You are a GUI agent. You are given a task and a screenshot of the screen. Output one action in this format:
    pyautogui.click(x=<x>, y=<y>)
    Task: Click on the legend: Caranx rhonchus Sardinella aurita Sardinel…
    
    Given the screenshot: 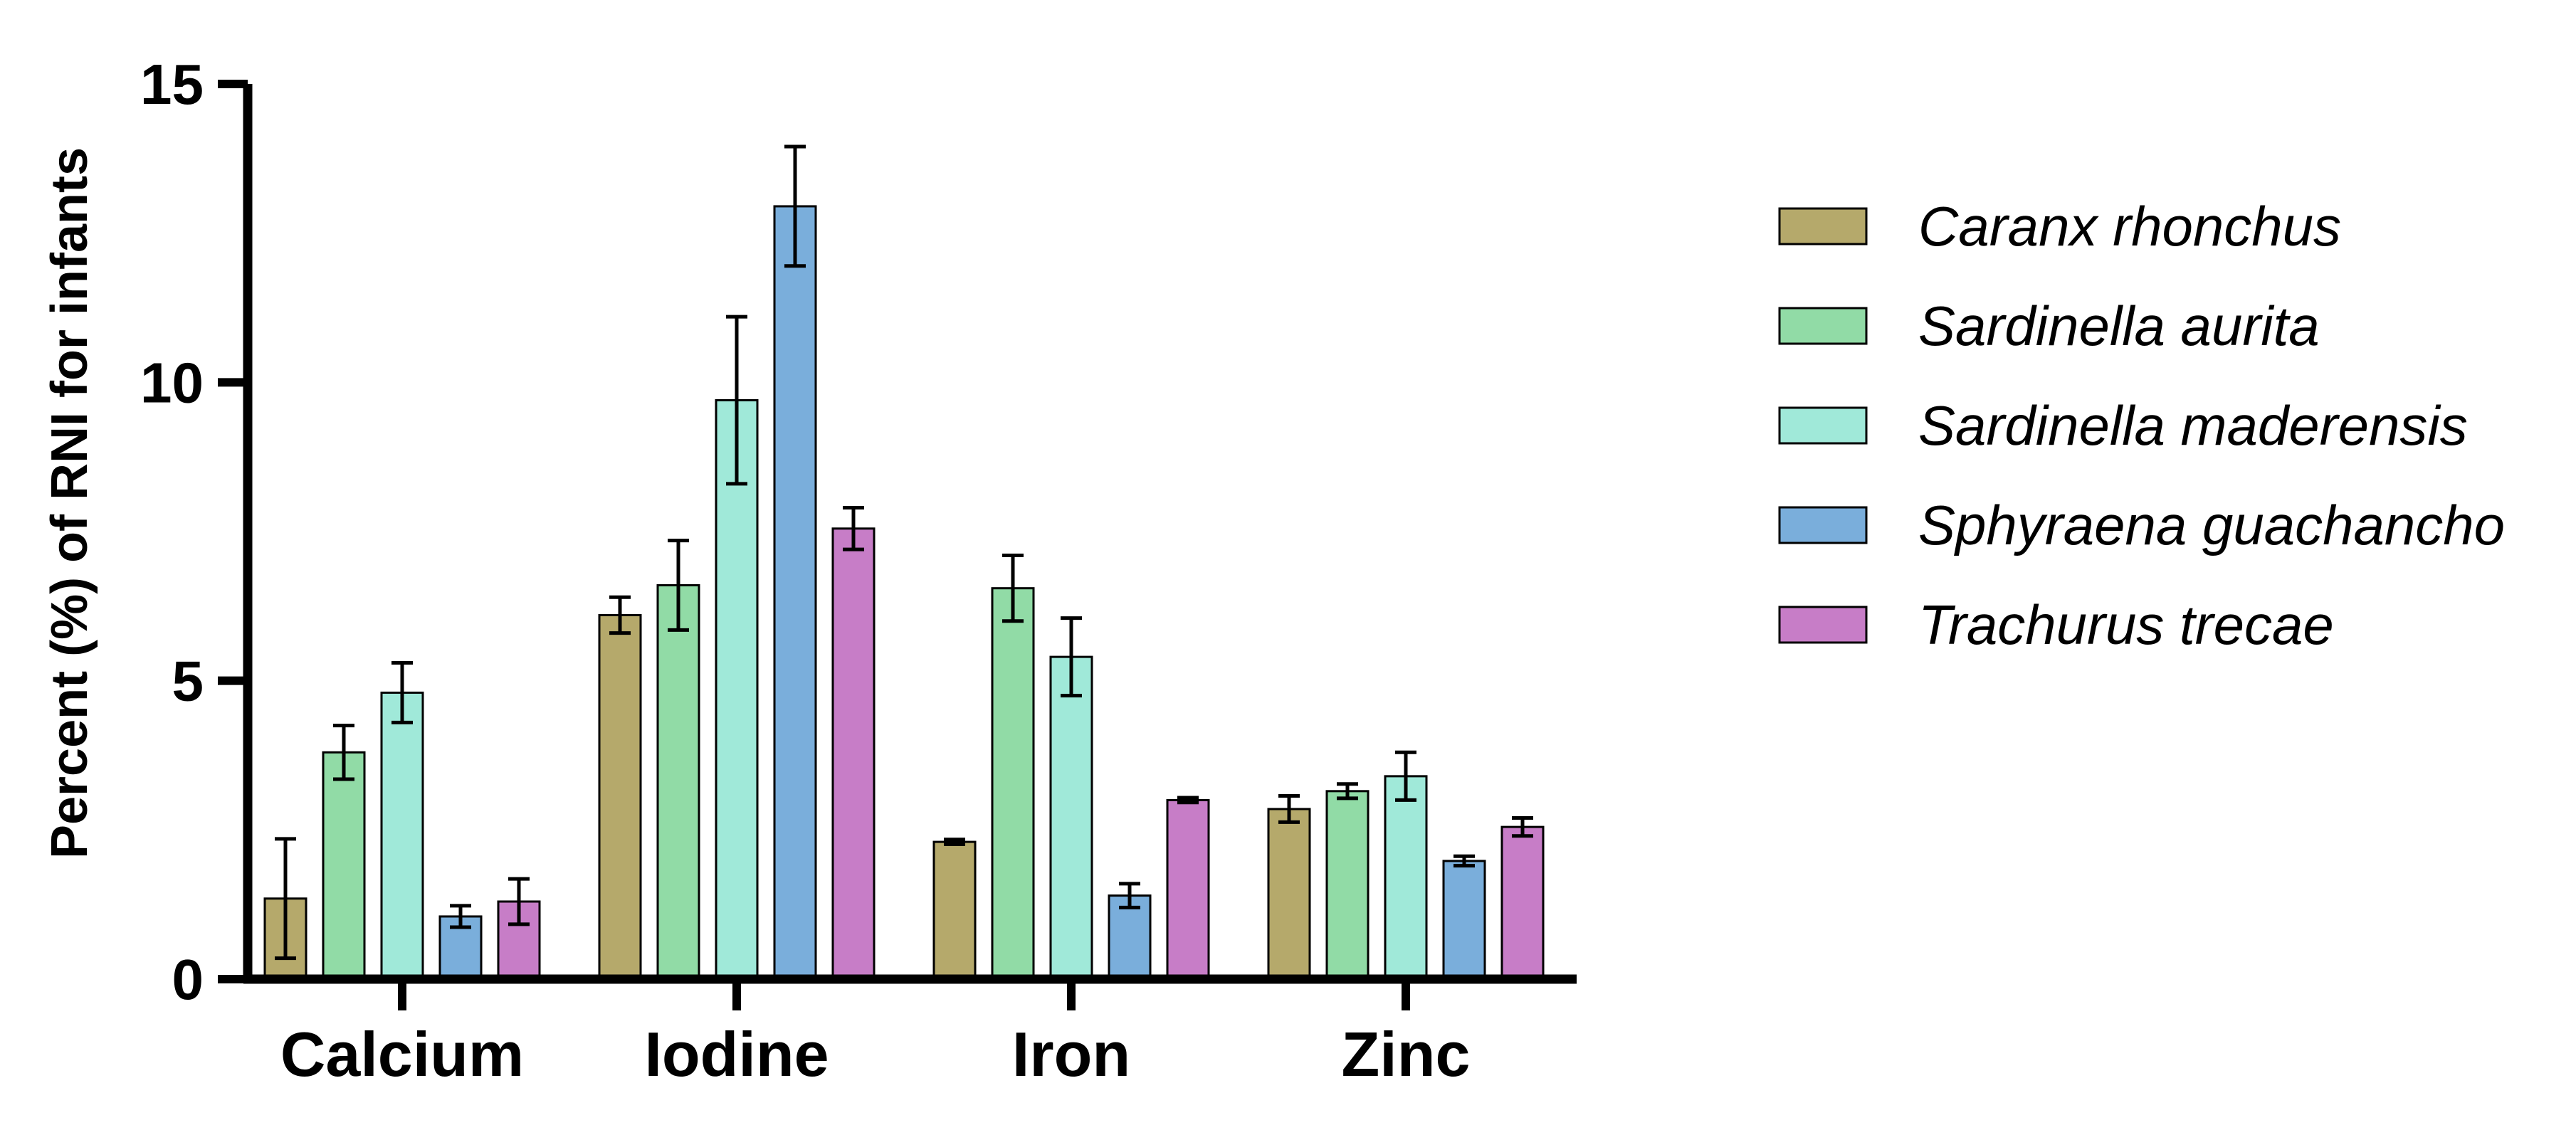 What is the action you would take?
    pyautogui.click(x=2141, y=425)
    